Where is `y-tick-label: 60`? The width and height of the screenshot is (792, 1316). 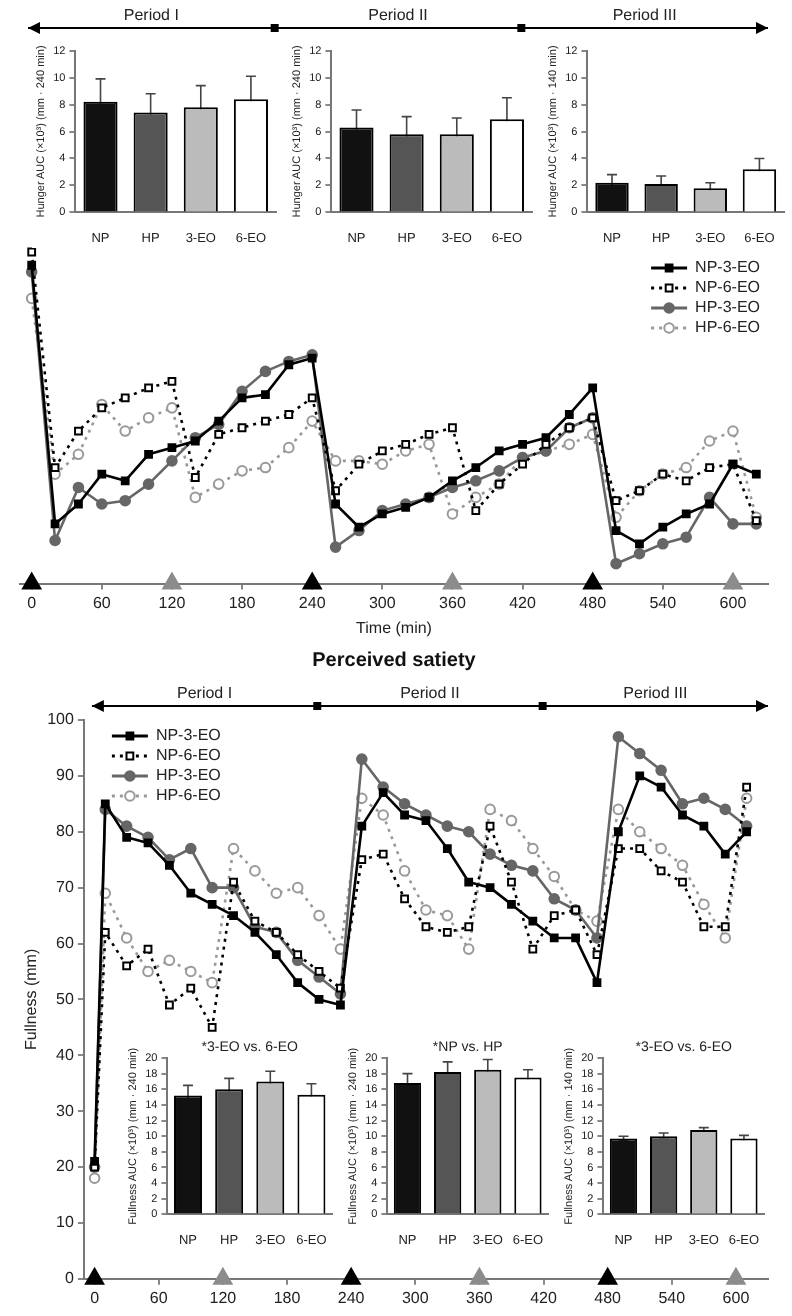
y-tick-label: 60 is located at coordinates (65, 942).